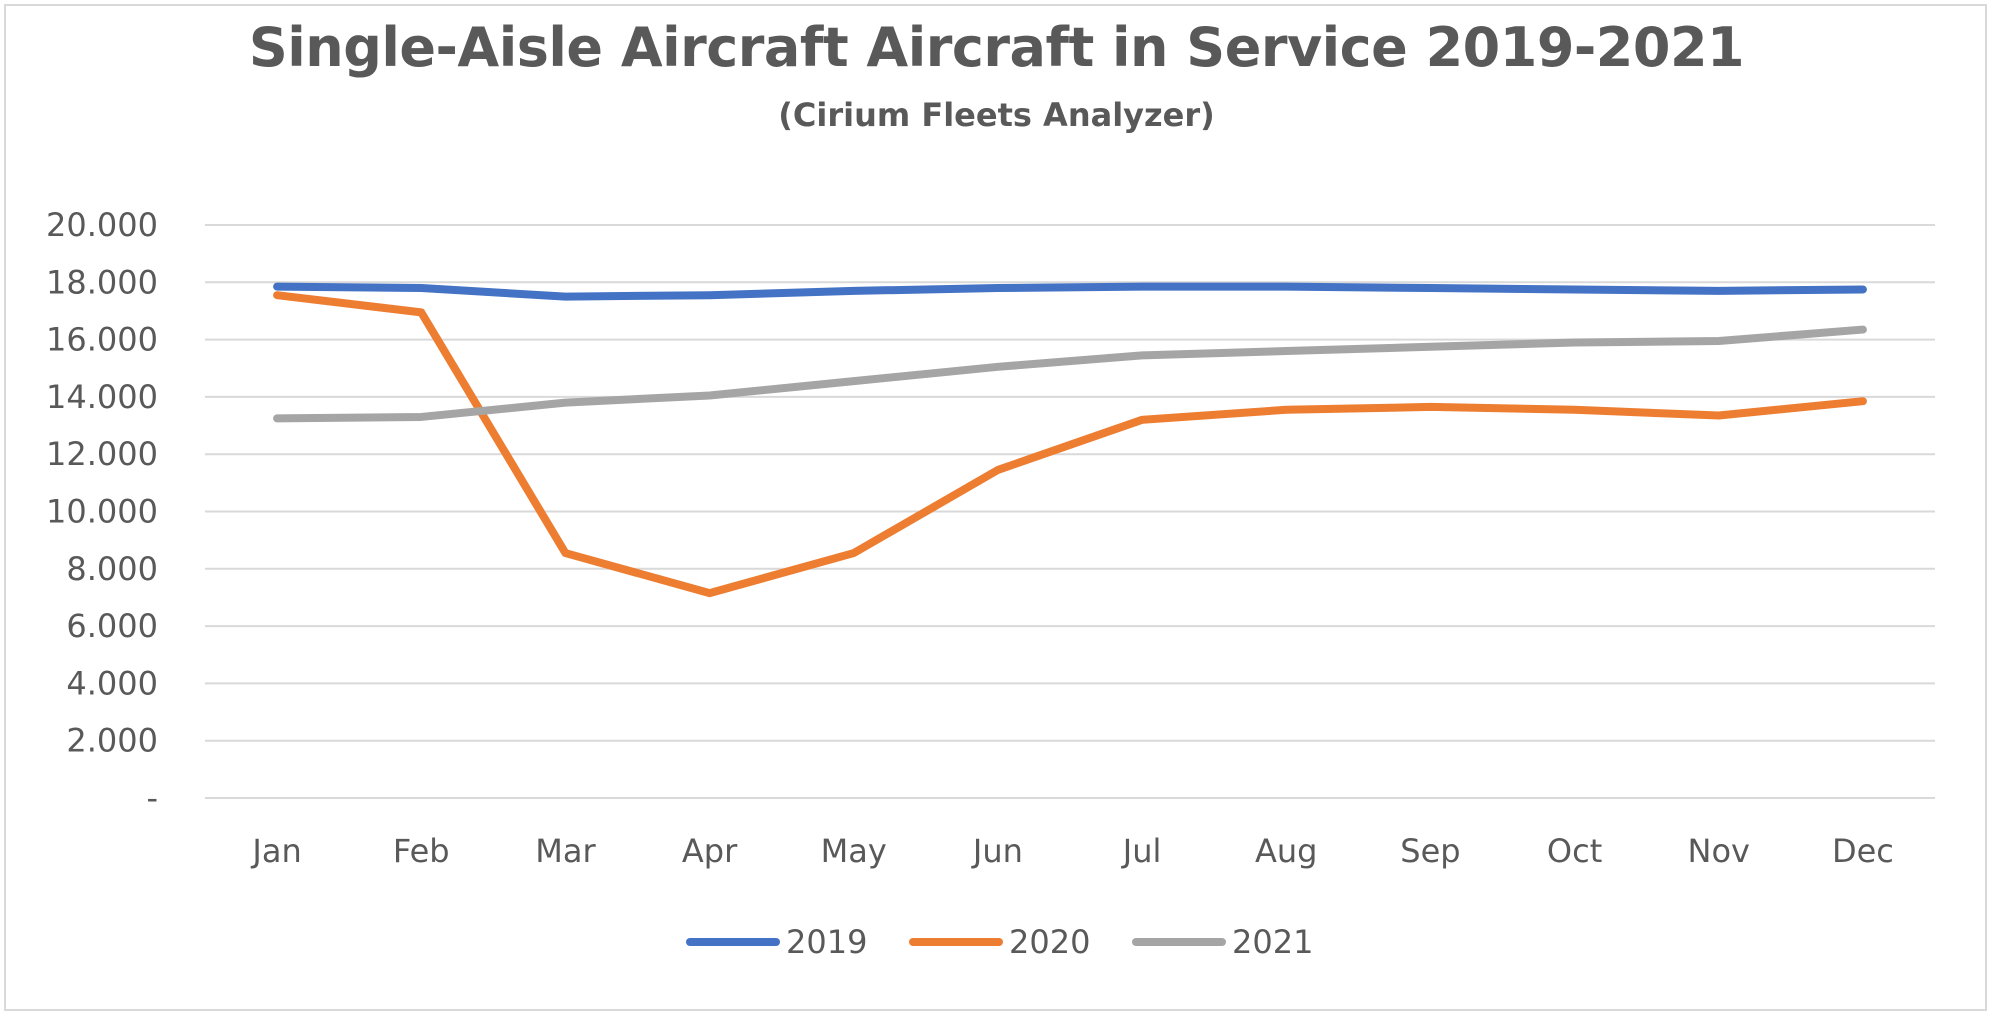  Describe the element at coordinates (854, 851) in the screenshot. I see `x-tick-label: May` at that location.